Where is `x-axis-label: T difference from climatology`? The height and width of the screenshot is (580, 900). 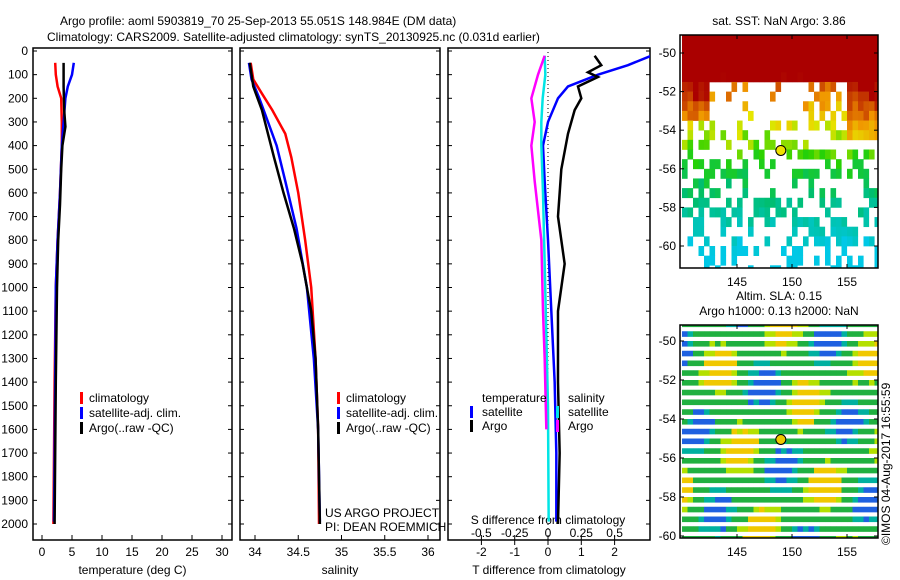 x-axis-label: T difference from climatology is located at coordinates (549, 570).